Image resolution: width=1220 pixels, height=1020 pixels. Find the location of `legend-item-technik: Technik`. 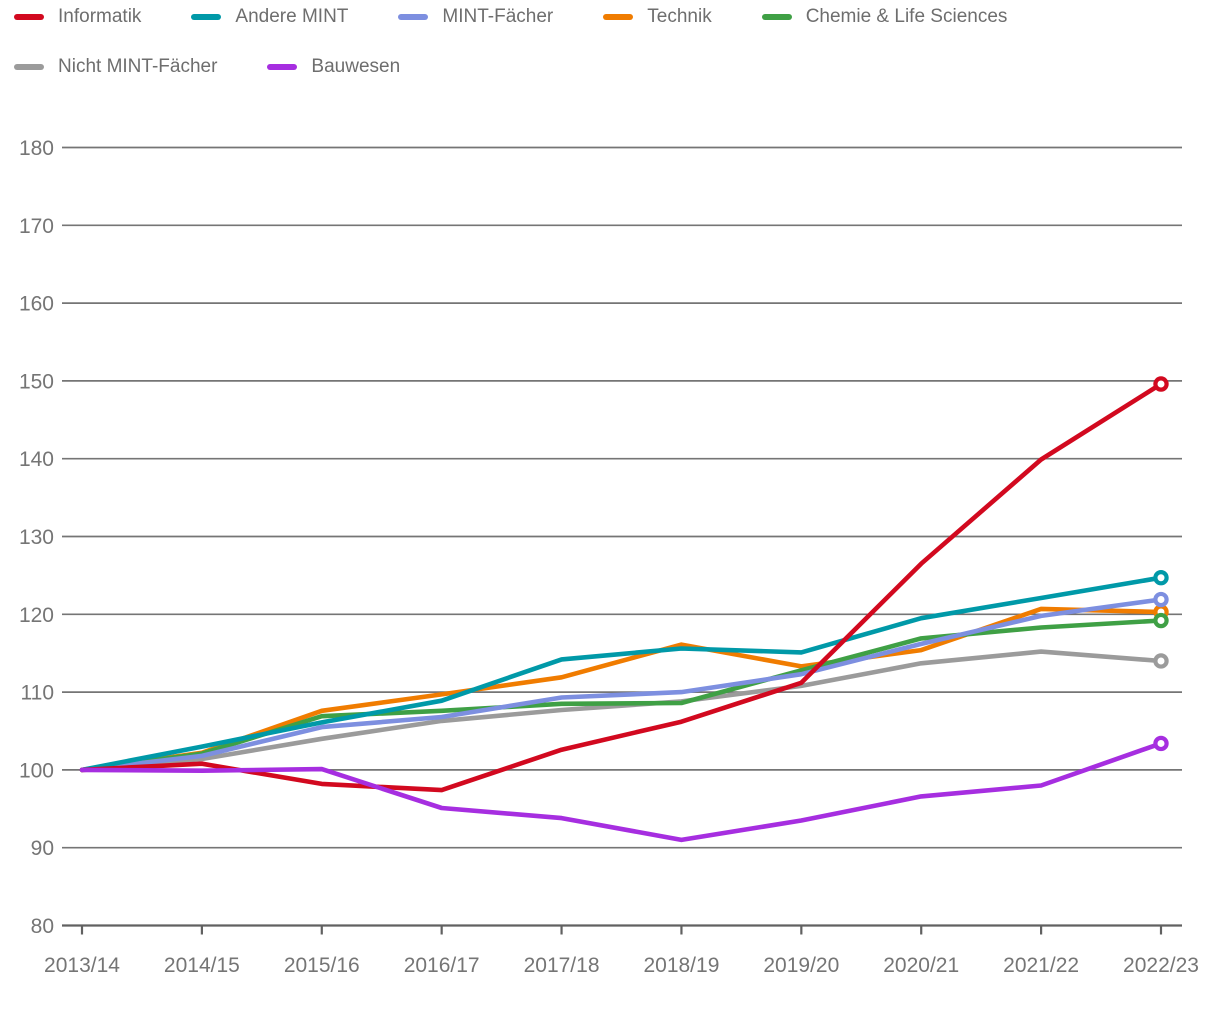

legend-item-technik: Technik is located at coordinates (657, 17).